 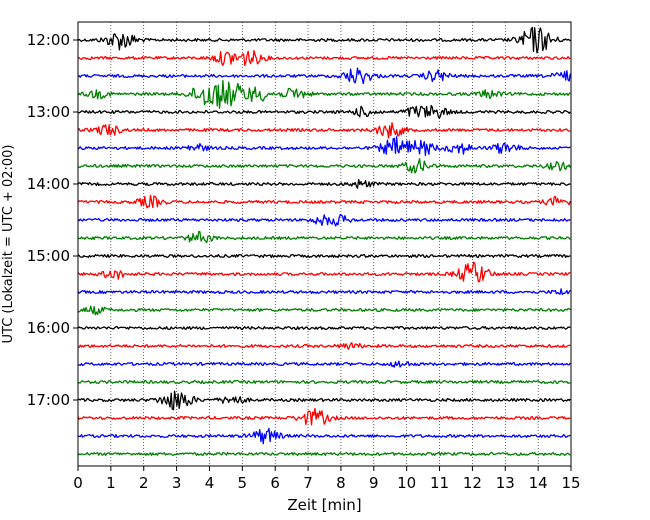 I want to click on x-tick-label: 2, so click(x=144, y=483).